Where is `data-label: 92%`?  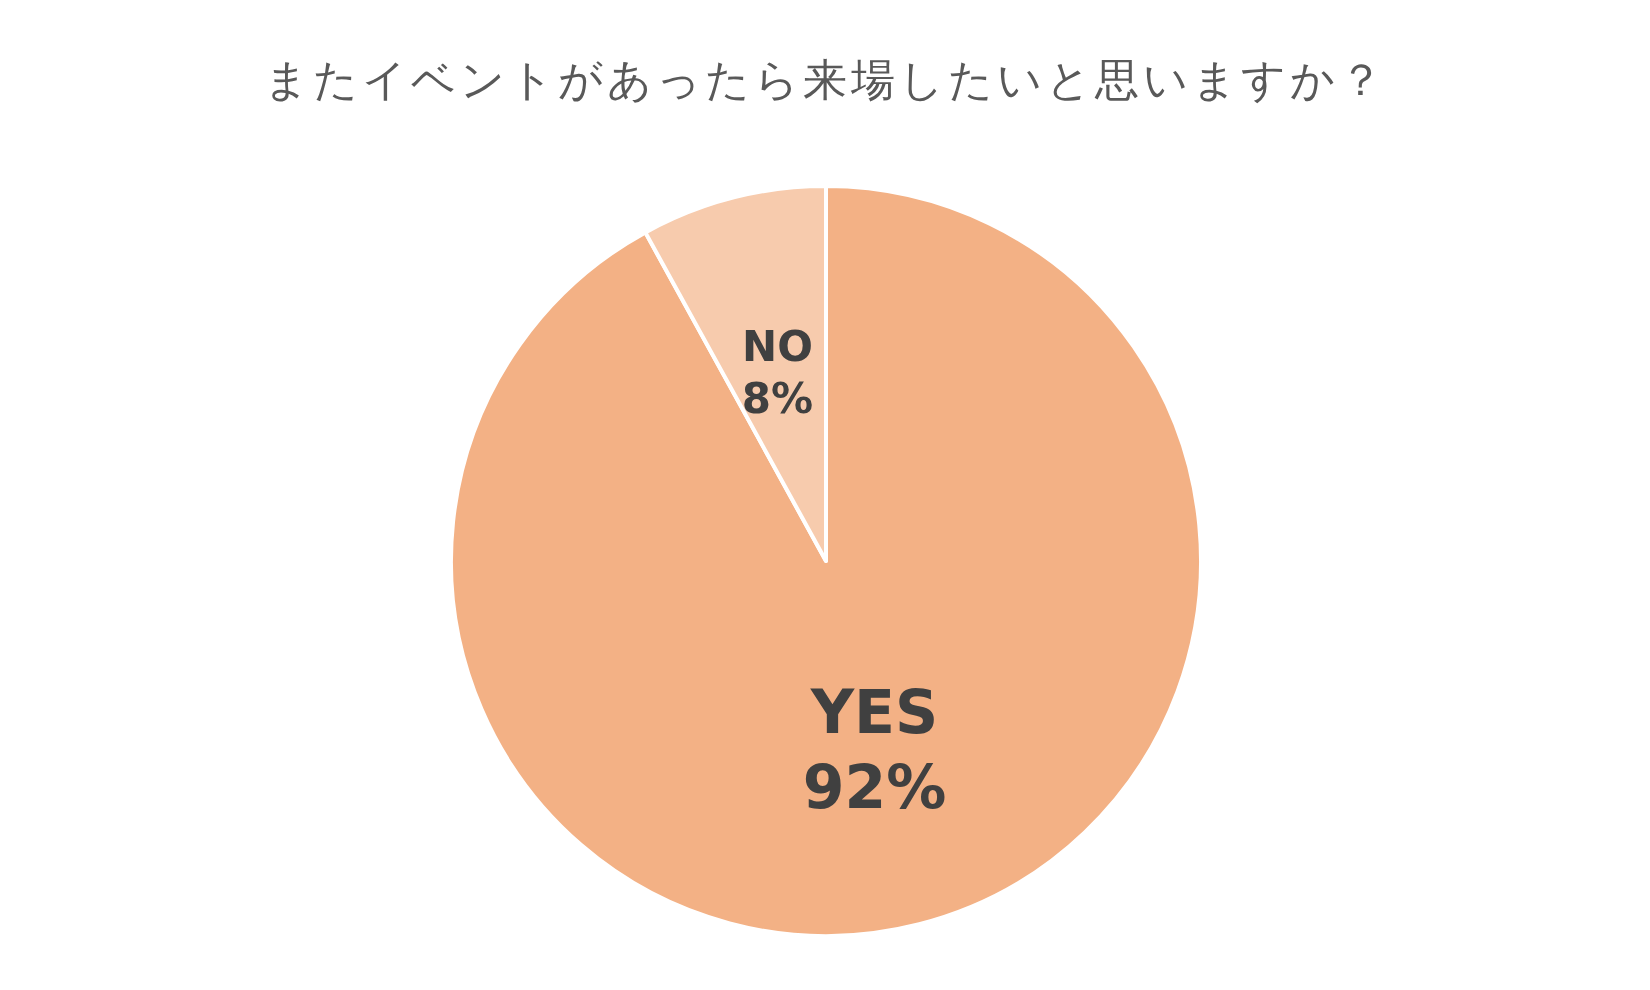 data-label: 92% is located at coordinates (874, 787).